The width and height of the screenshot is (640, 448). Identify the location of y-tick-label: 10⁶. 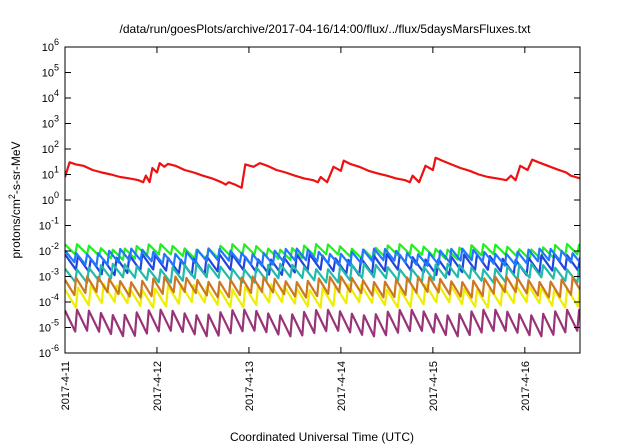
(50, 45).